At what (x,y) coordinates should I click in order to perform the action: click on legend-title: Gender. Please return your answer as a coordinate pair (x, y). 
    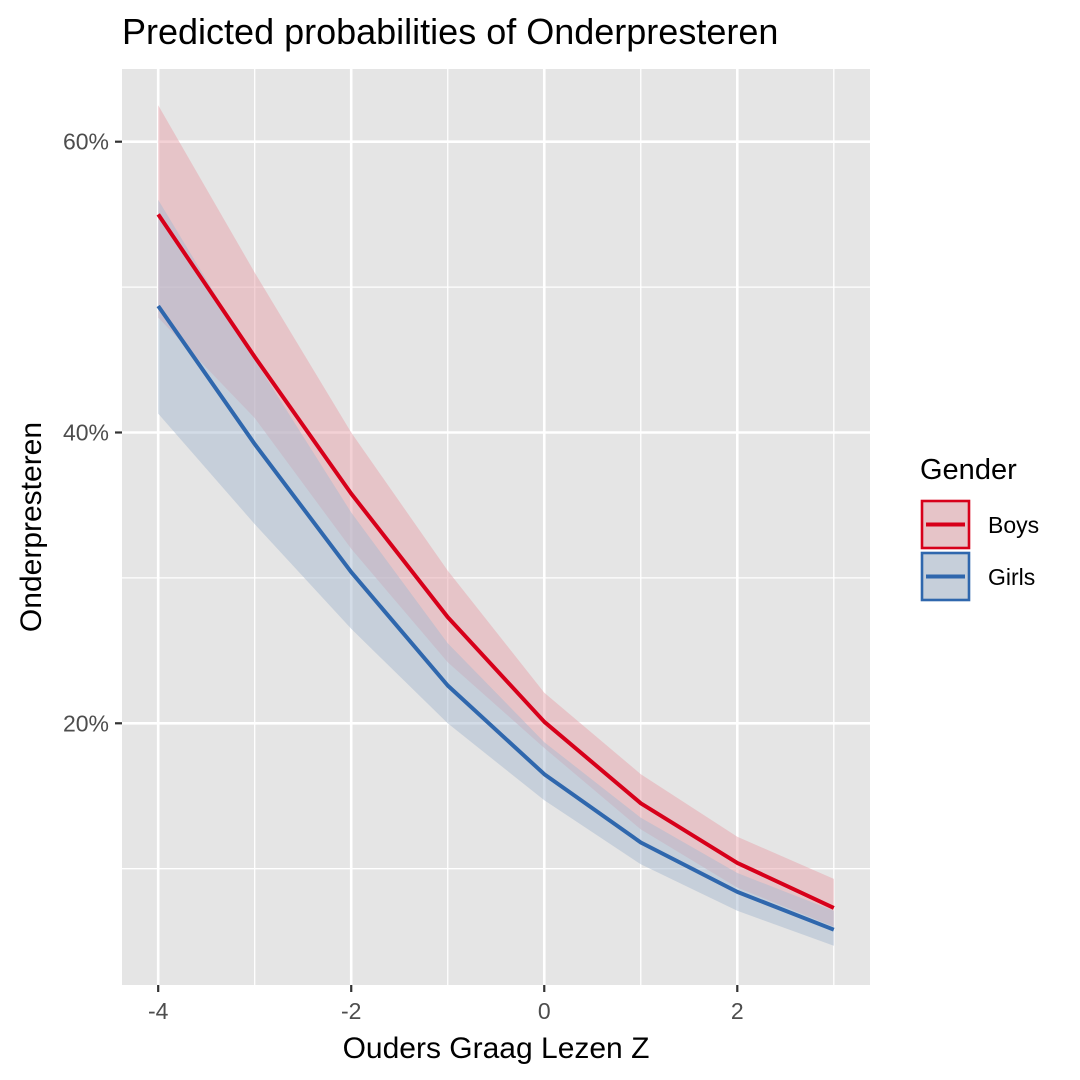
    Looking at the image, I should click on (968, 470).